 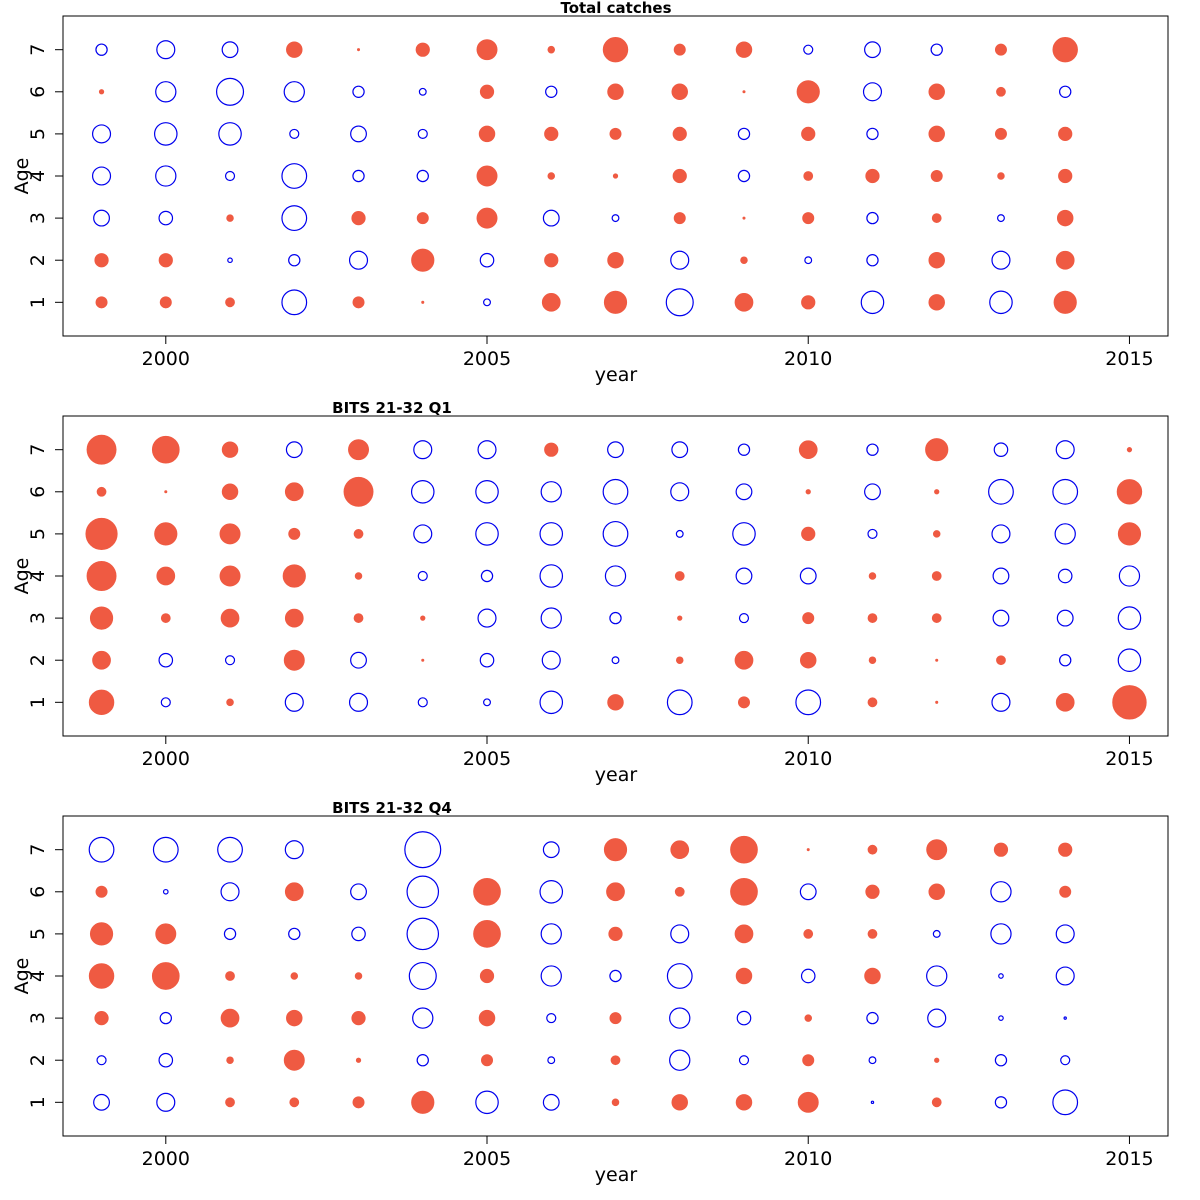 What do you see at coordinates (616, 375) in the screenshot?
I see `x-axis-label: year` at bounding box center [616, 375].